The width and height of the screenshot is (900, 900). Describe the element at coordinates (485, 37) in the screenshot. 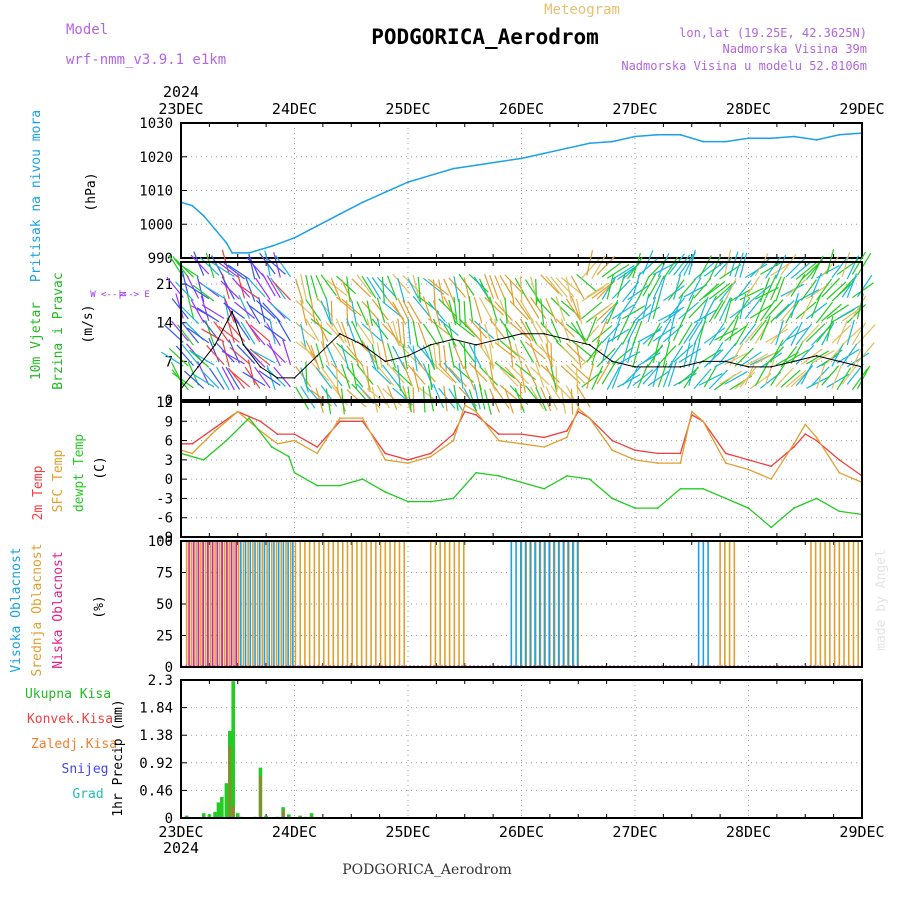

I see `station-title: PODGORICA_Aerodrom` at that location.